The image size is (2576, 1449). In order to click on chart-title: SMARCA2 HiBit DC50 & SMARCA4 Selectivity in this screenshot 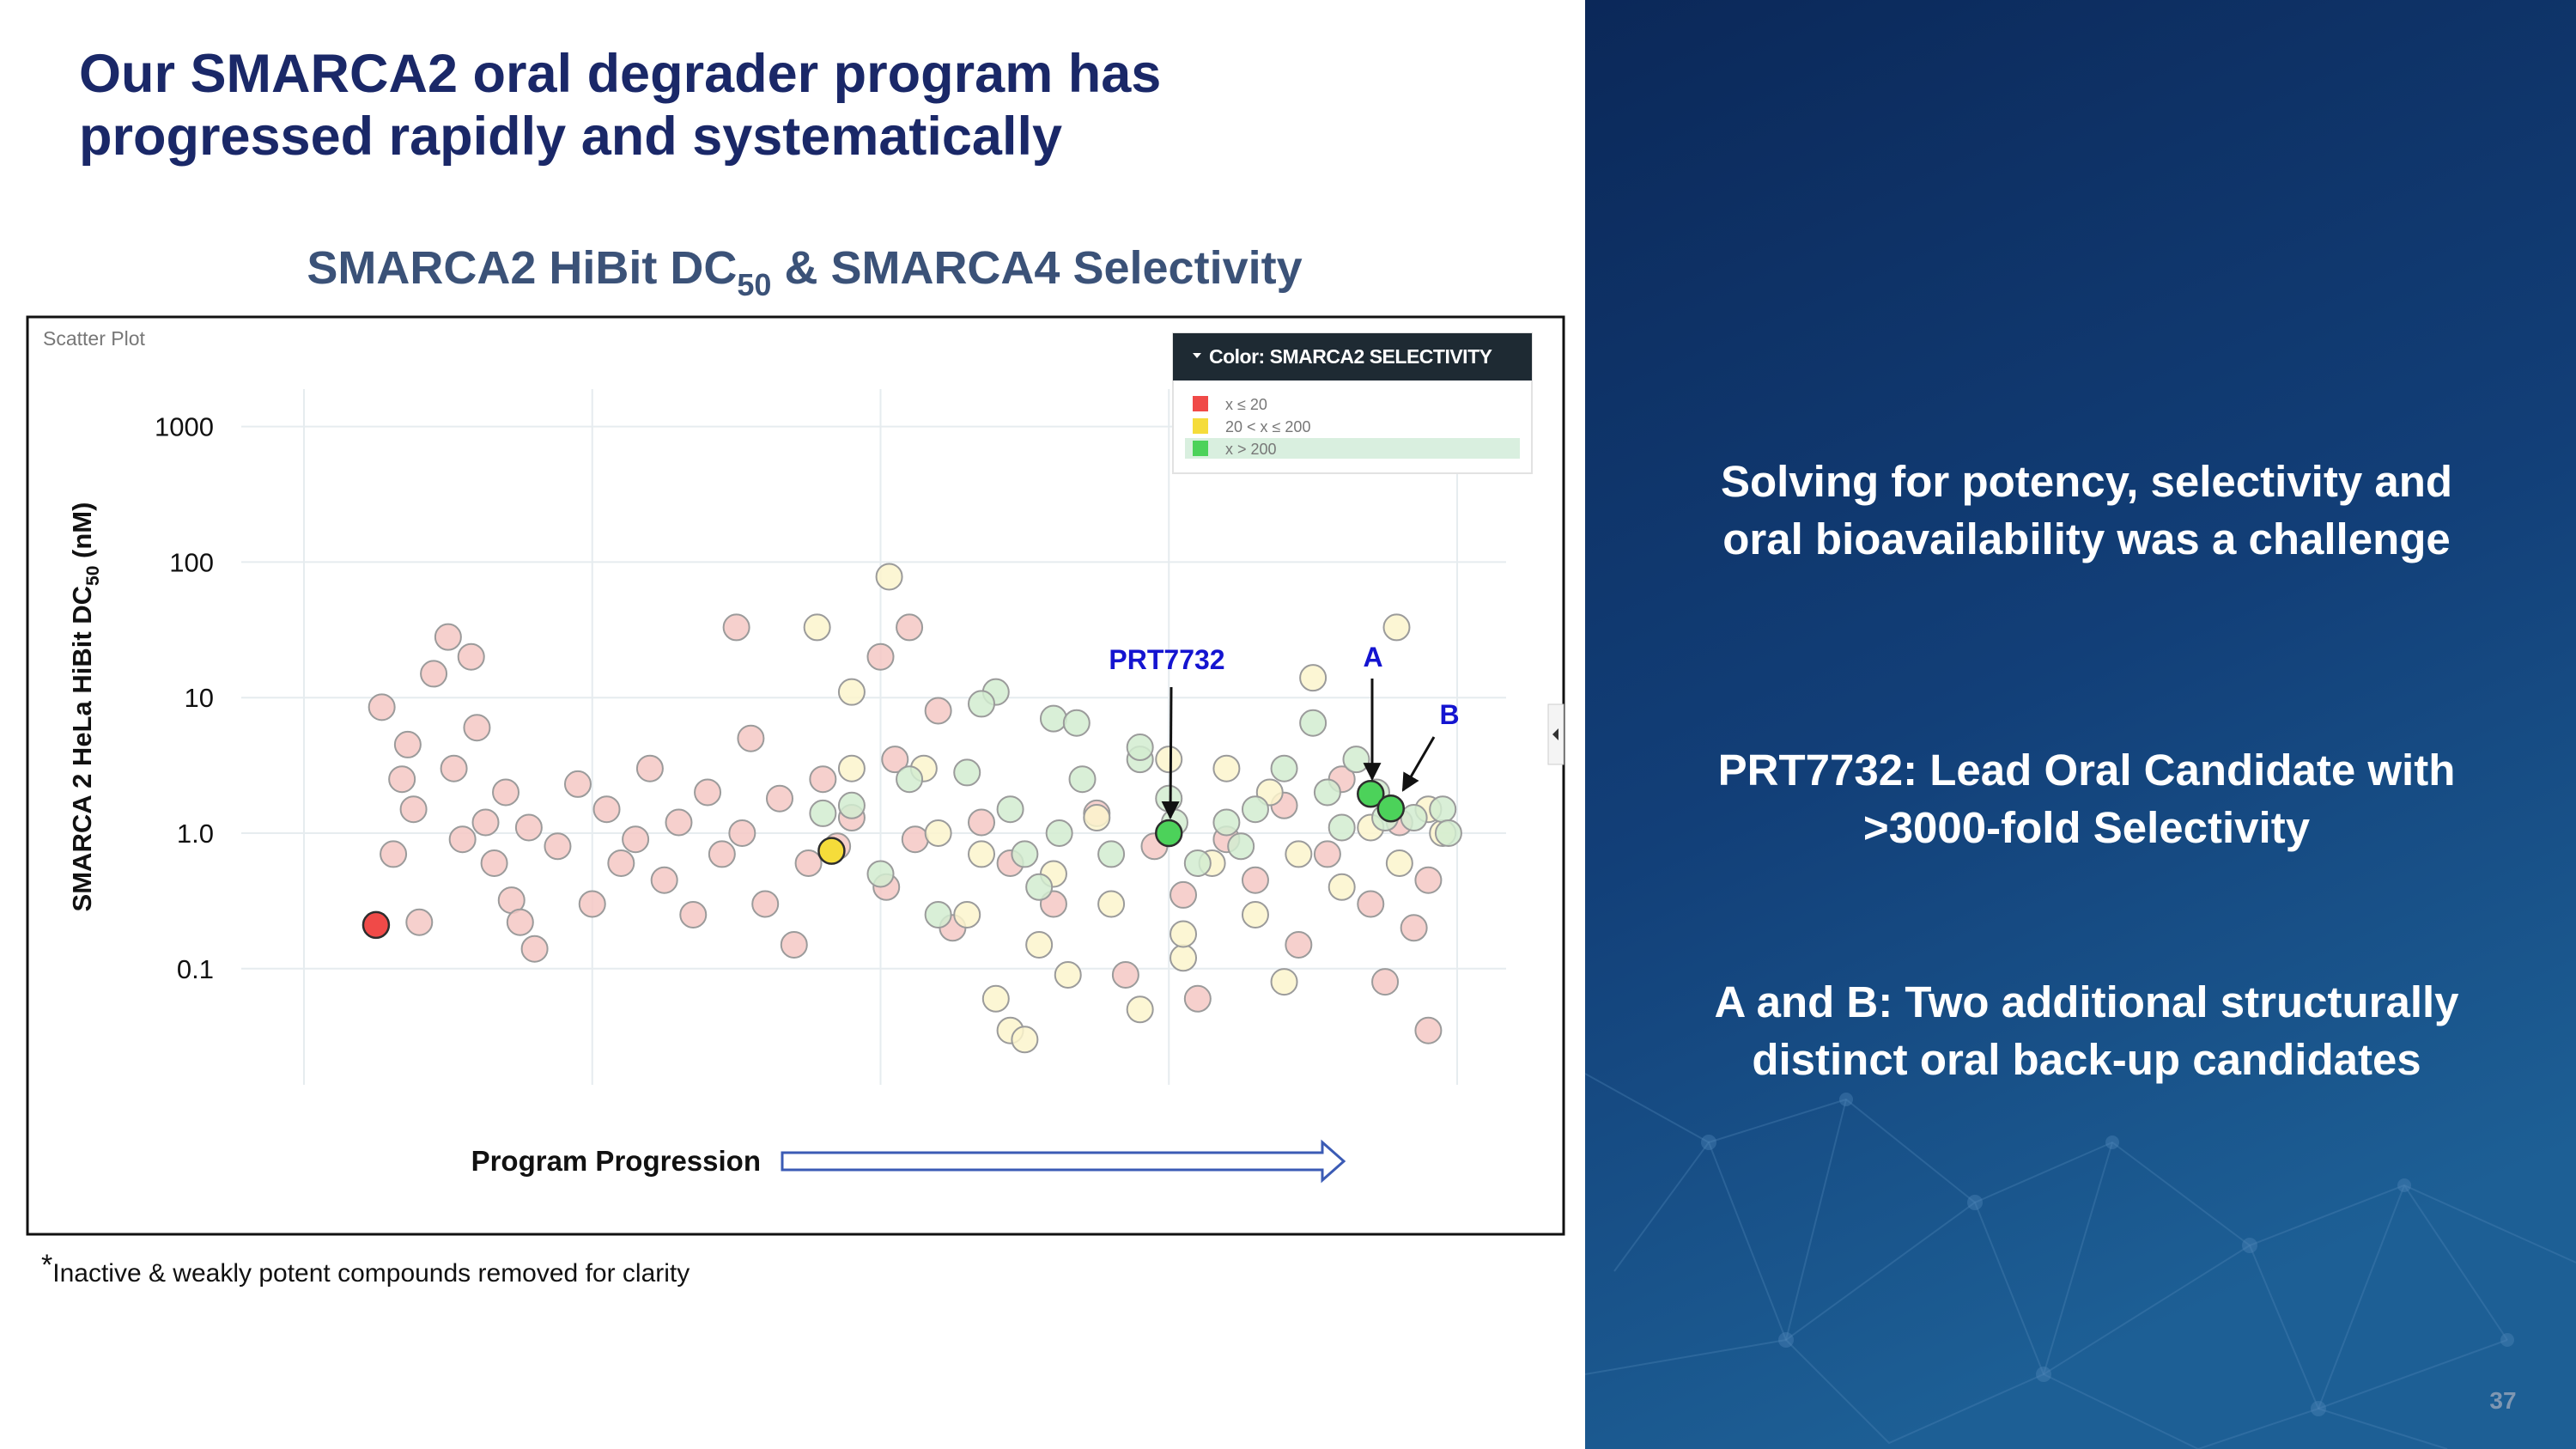, I will do `click(804, 272)`.